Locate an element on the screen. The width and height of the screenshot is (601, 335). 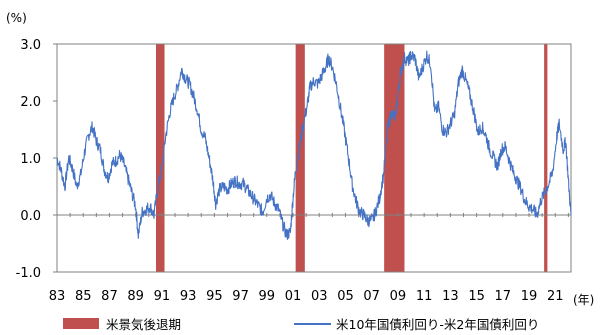
x-tick-label-14: 11 is located at coordinates (424, 296).